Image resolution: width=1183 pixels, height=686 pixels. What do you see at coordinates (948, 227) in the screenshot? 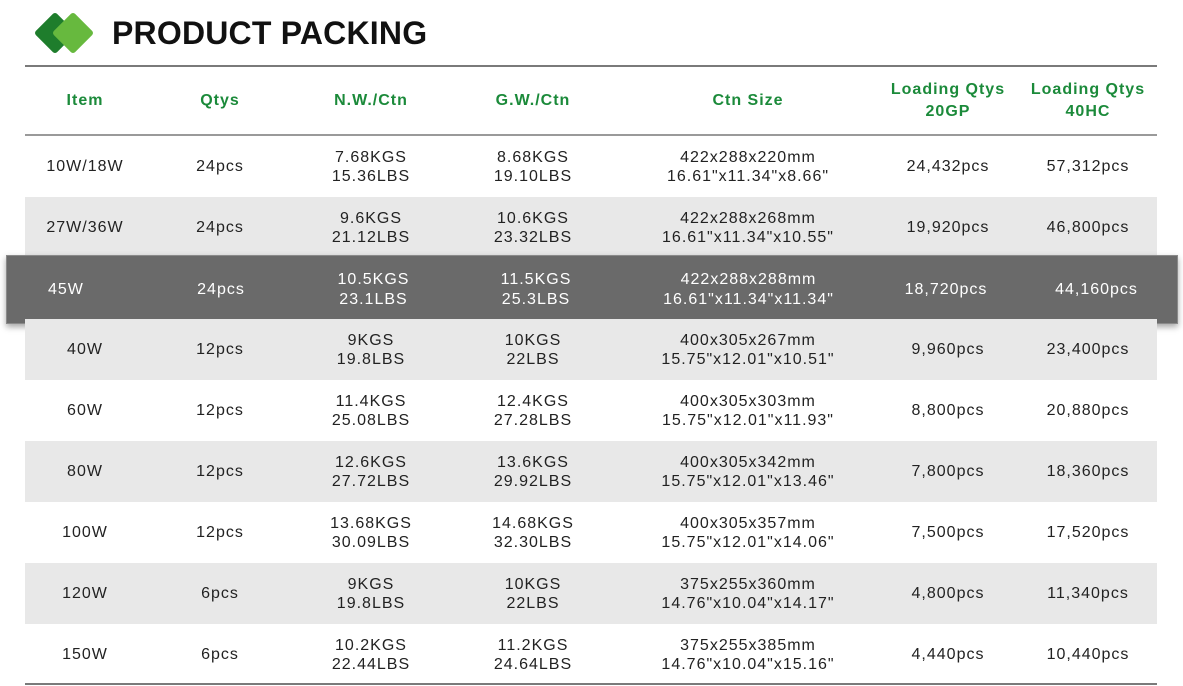
I see `cell-loading-20gp: 19,920pcs` at bounding box center [948, 227].